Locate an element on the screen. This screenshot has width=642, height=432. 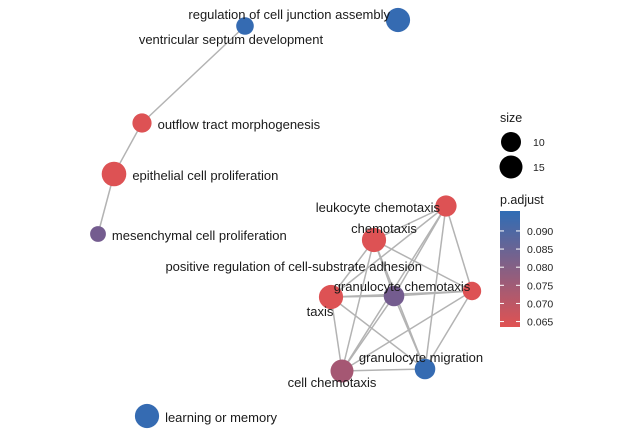
node-label-granulocyte_chemotaxis: granulocyte chemotaxis is located at coordinates (402, 286).